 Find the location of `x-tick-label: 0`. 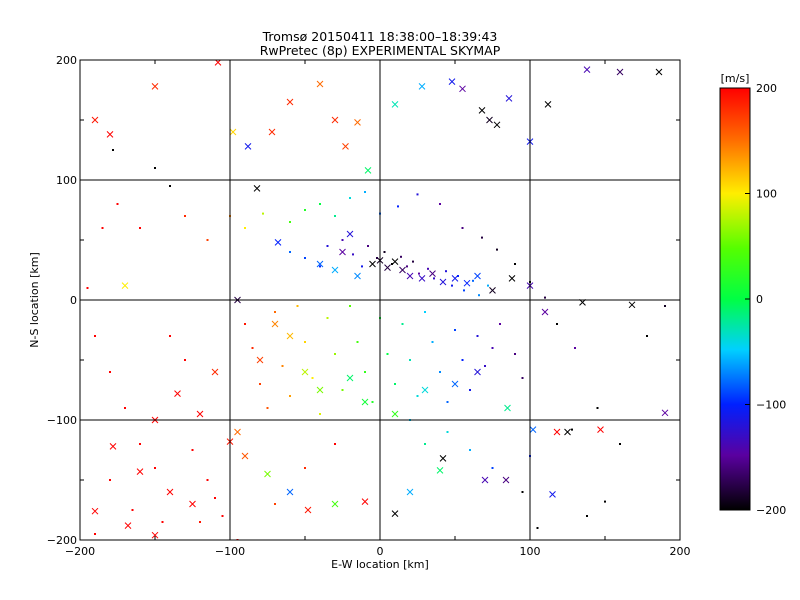

x-tick-label: 0 is located at coordinates (380, 551).